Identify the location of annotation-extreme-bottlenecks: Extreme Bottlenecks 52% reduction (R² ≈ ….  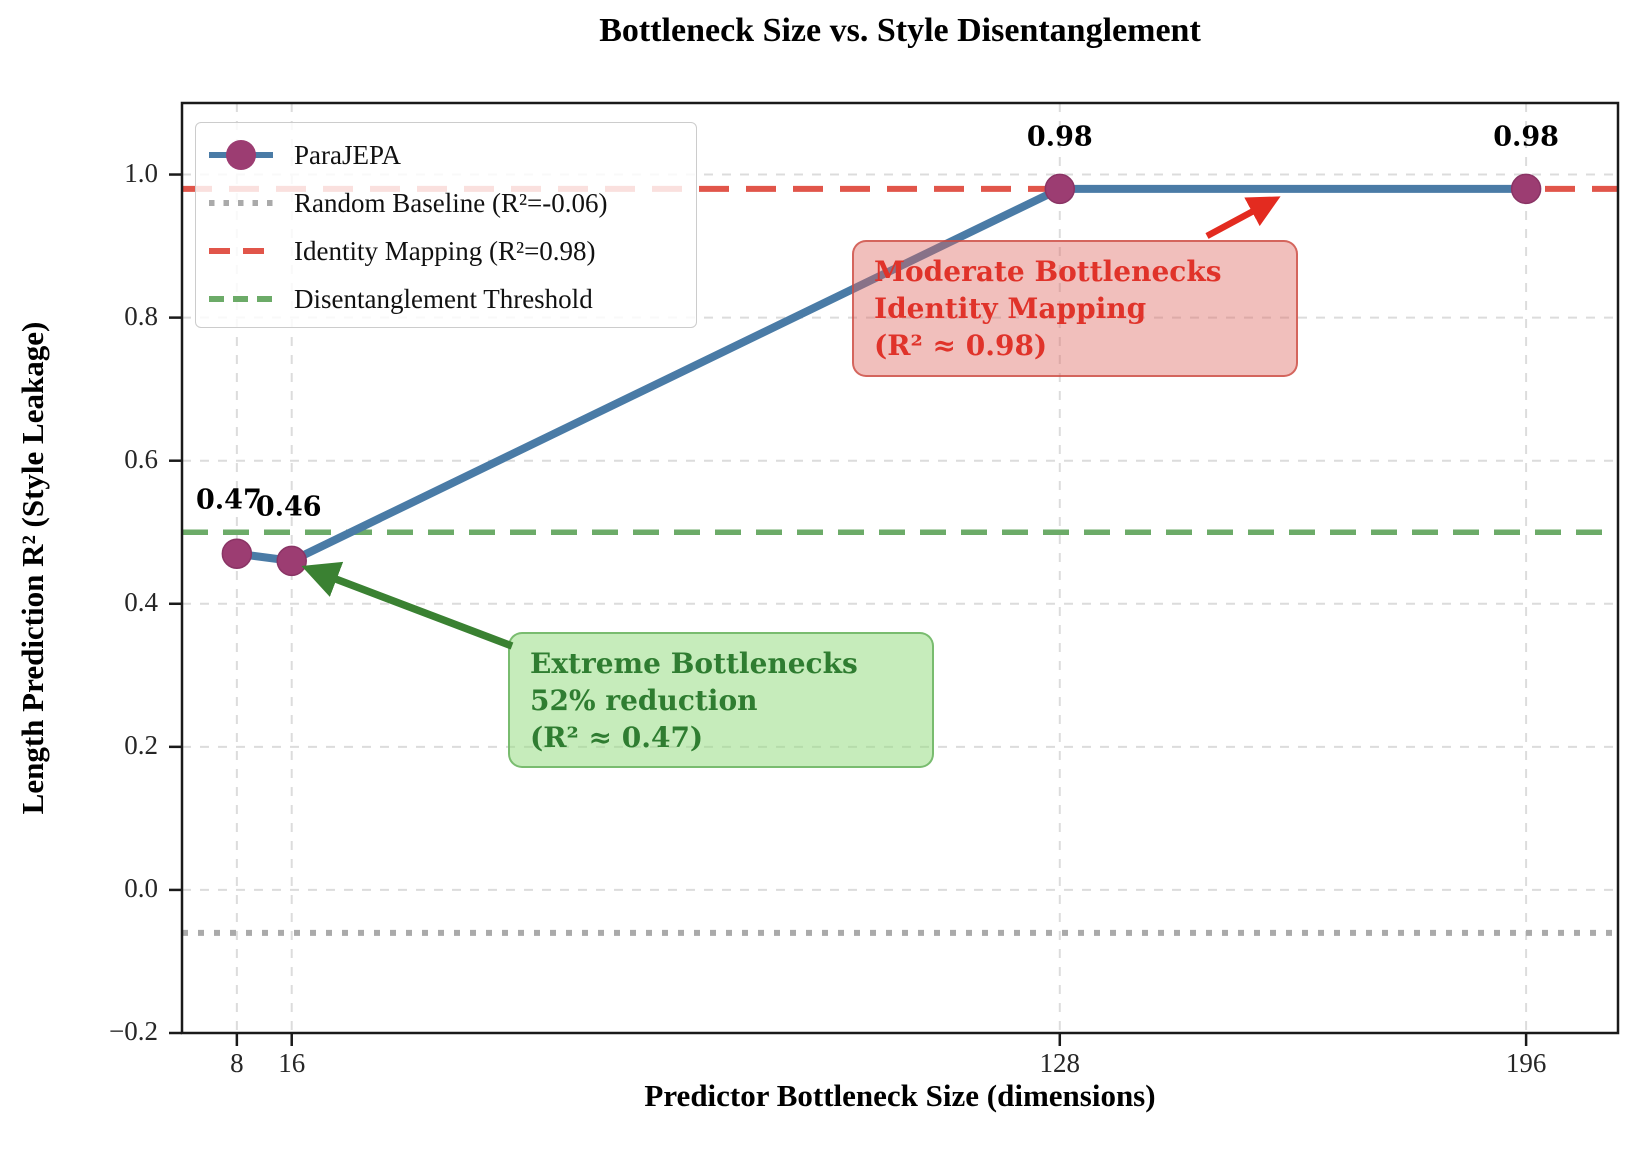
(721, 700).